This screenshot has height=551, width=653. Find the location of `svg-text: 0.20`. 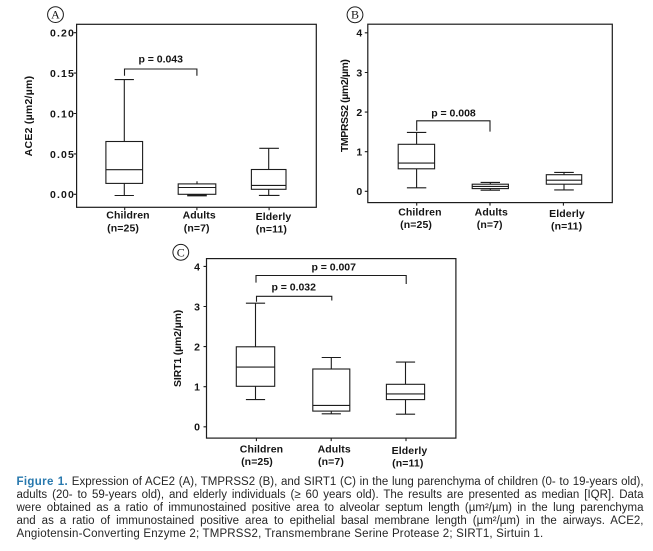

svg-text: 0.20 is located at coordinates (62, 34).